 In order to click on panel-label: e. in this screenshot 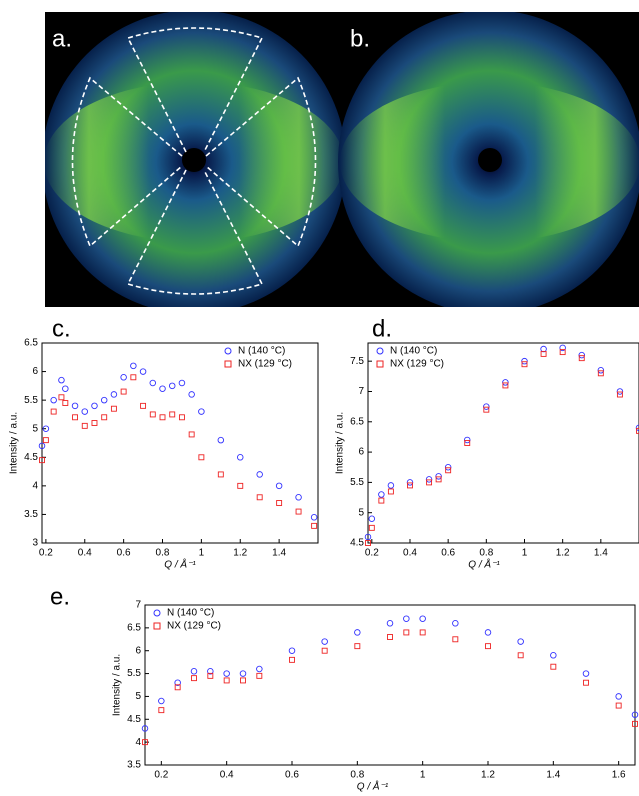, I will do `click(60, 596)`.